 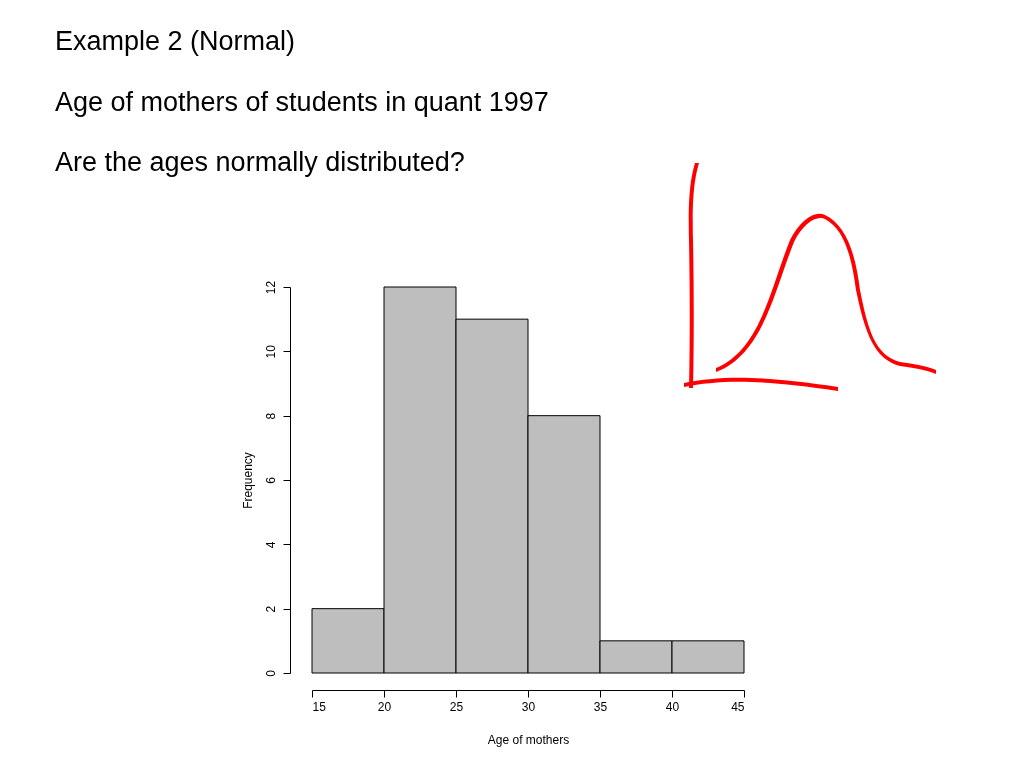 I want to click on x-tick-label: 20, so click(x=384, y=706).